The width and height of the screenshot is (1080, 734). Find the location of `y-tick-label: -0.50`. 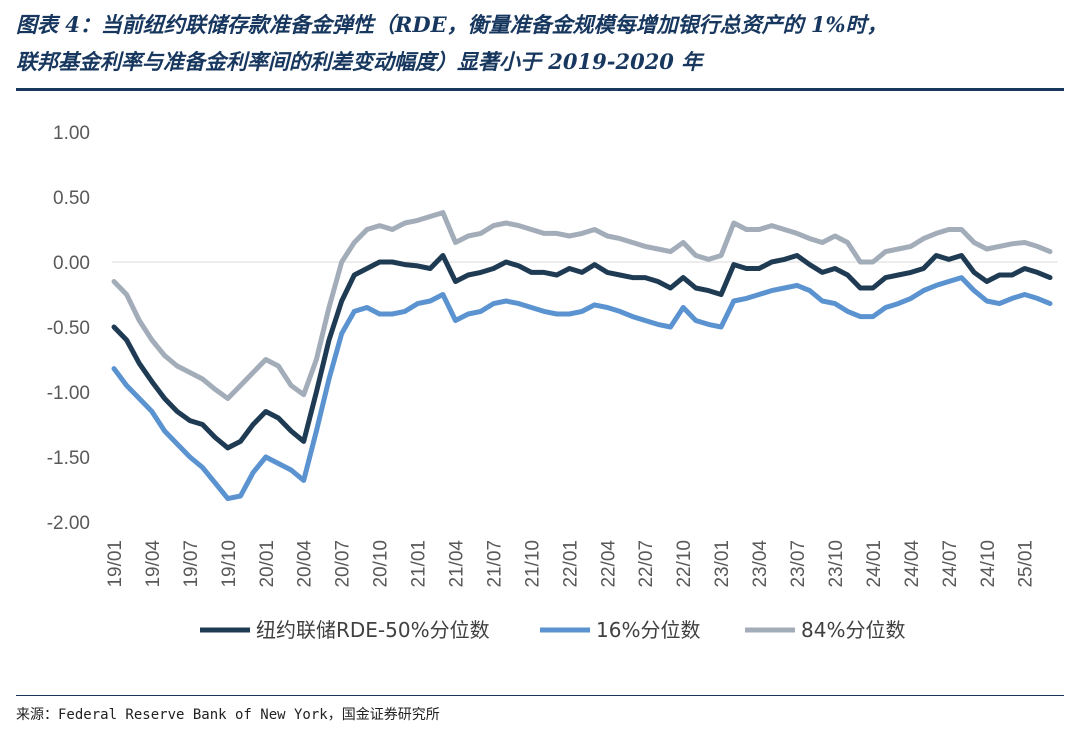

y-tick-label: -0.50 is located at coordinates (68, 328).